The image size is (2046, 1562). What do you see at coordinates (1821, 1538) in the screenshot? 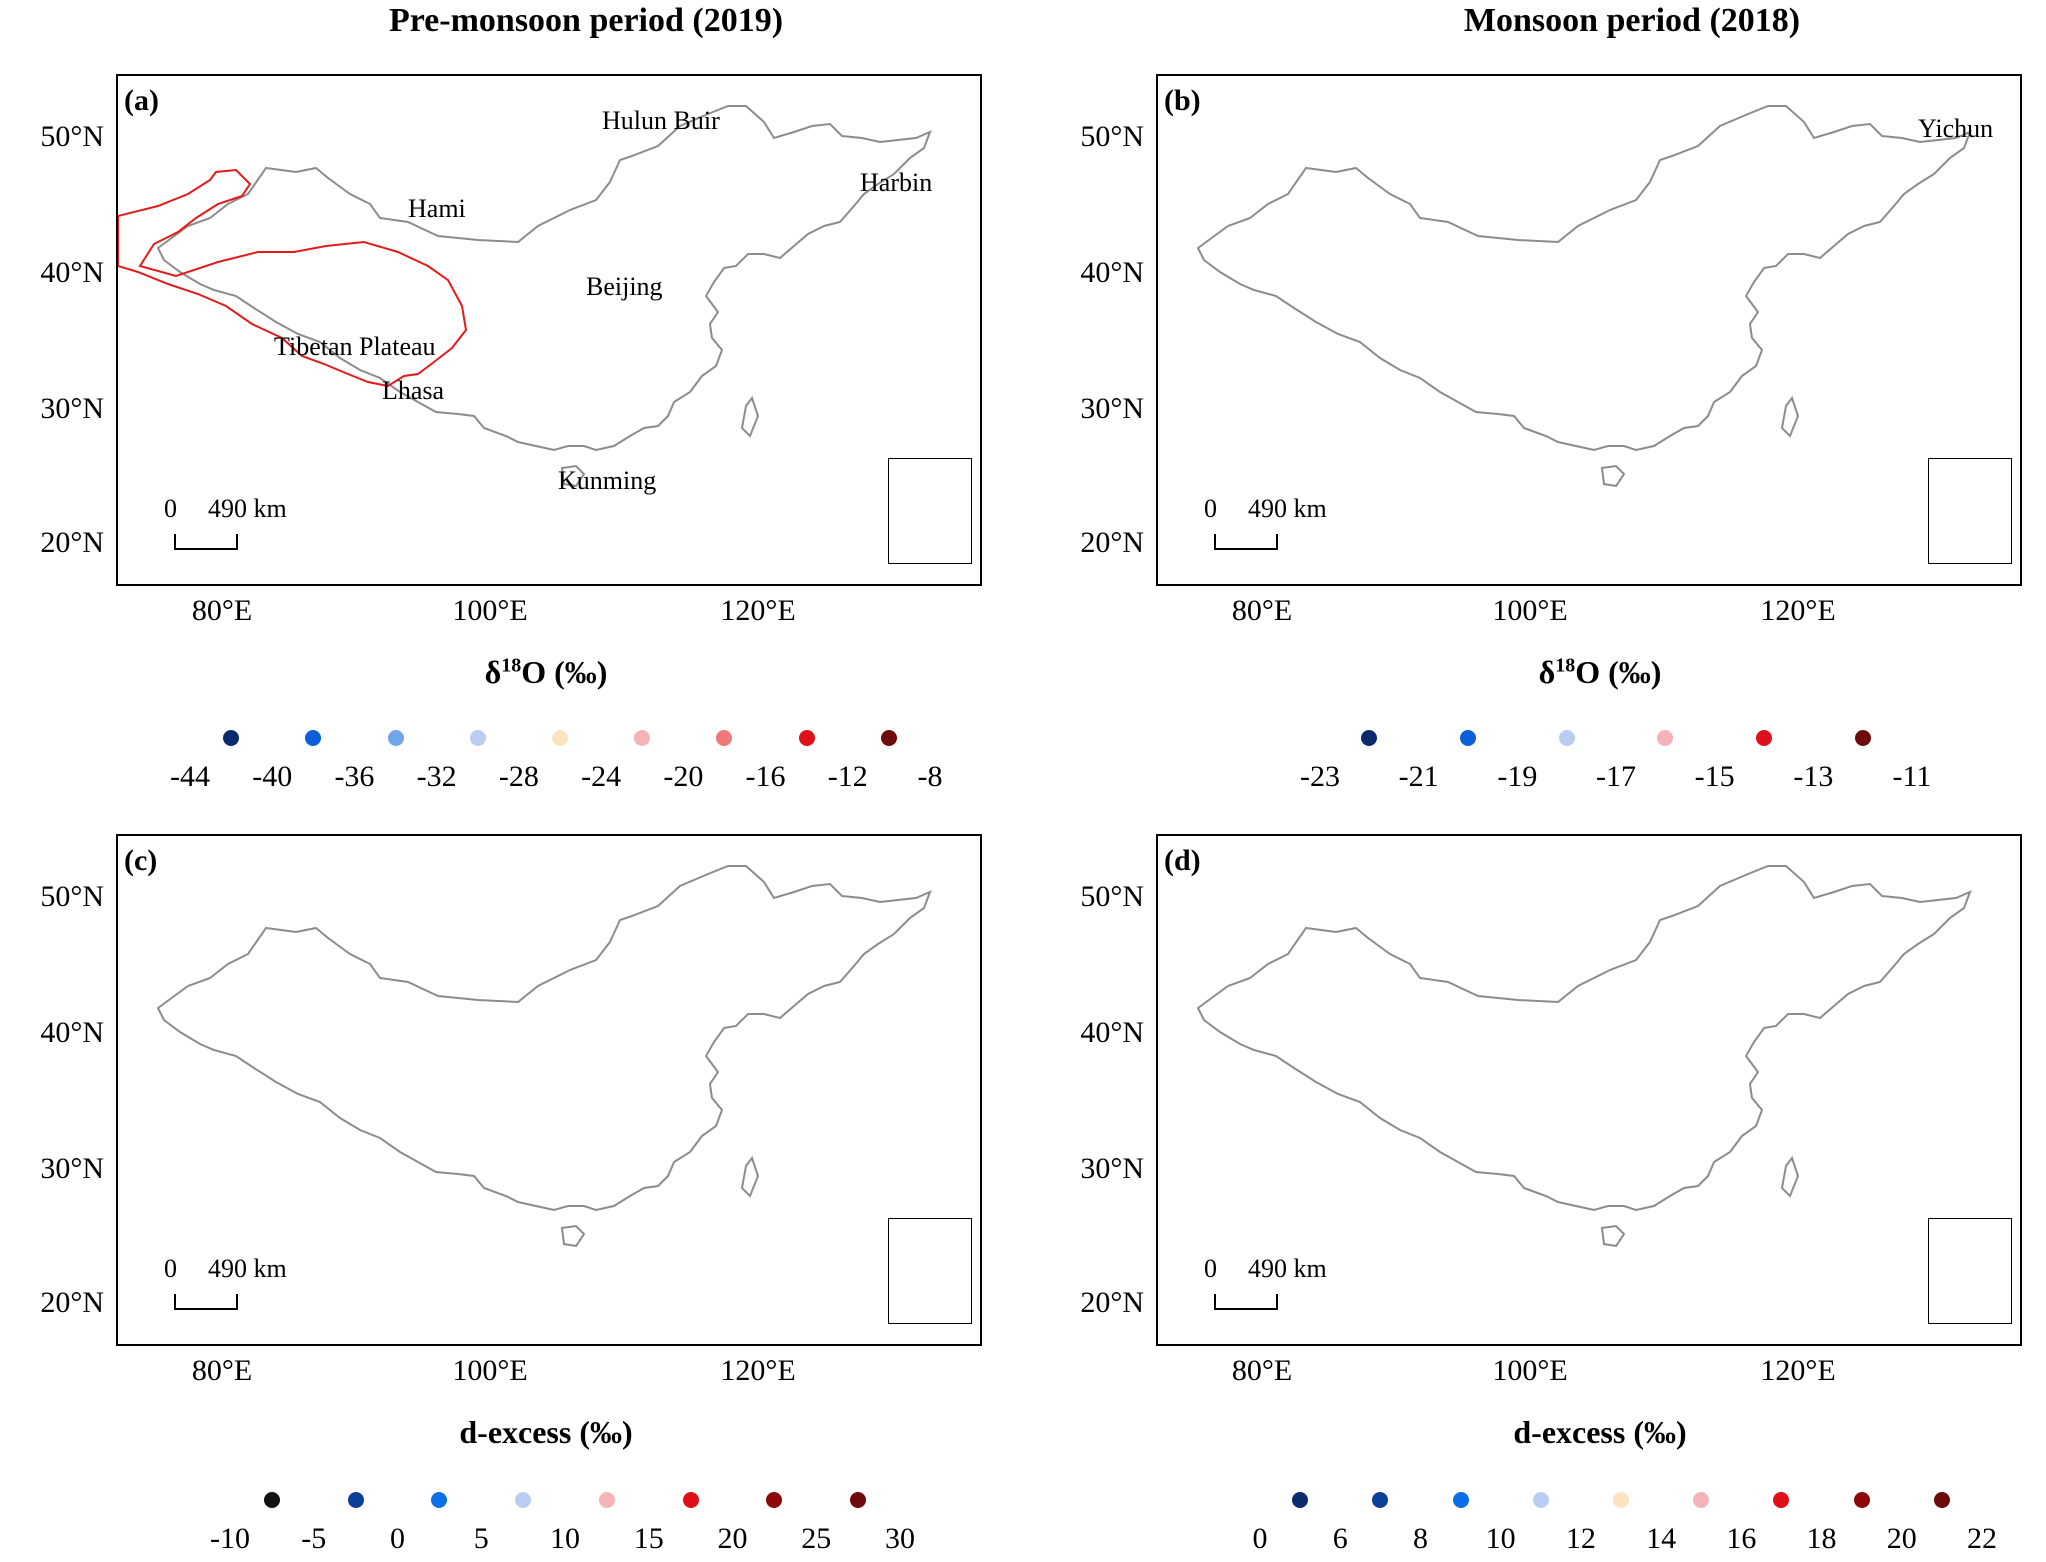
I see `legend-tick-label: 18` at bounding box center [1821, 1538].